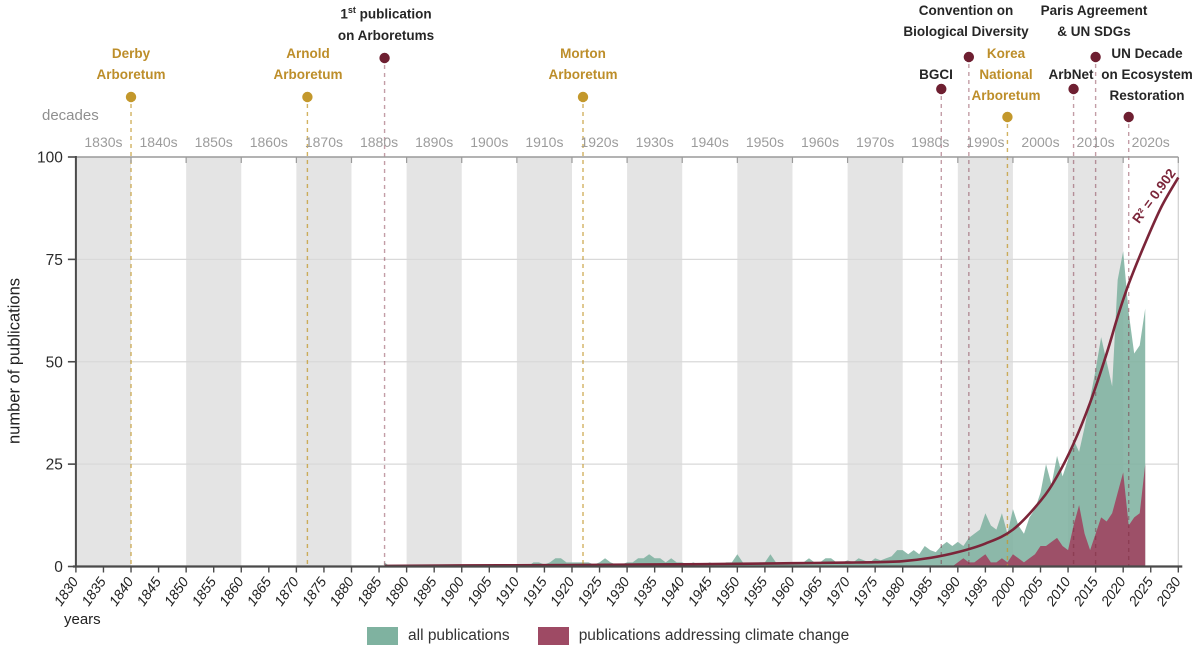 The image size is (1200, 655). Describe the element at coordinates (1094, 31) in the screenshot. I see `annotation-line: & UN SDGs` at that location.